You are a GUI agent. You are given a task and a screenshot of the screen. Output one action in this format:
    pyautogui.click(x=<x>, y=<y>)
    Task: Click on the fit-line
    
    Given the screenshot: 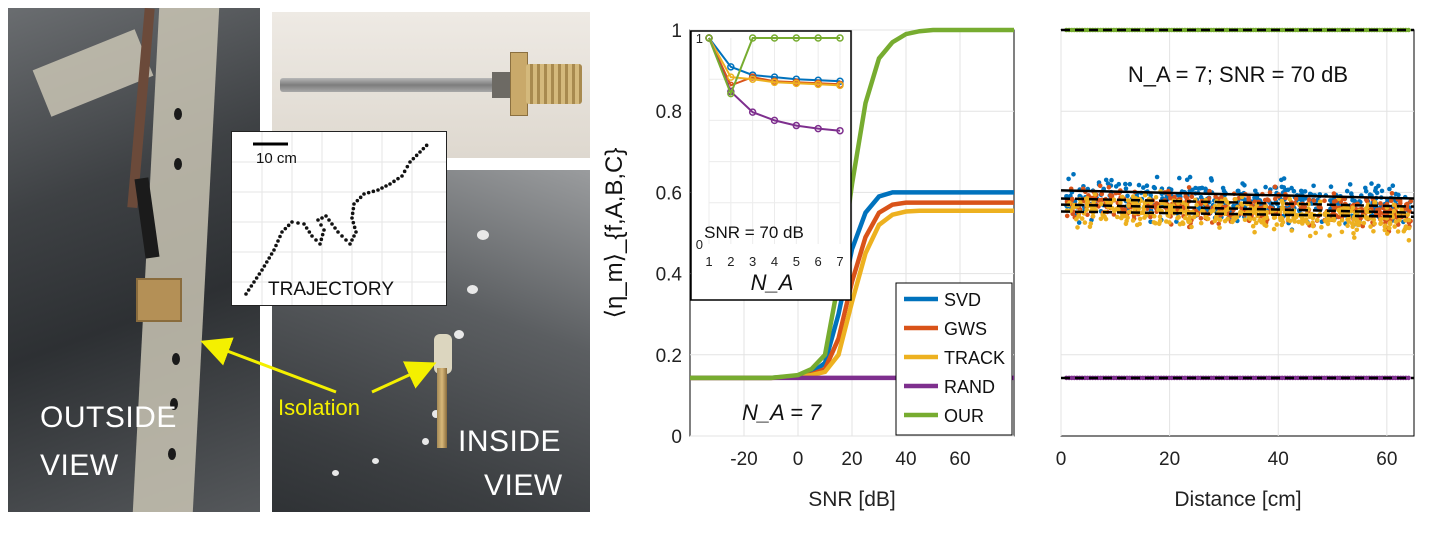 What is the action you would take?
    pyautogui.click(x=1237, y=202)
    